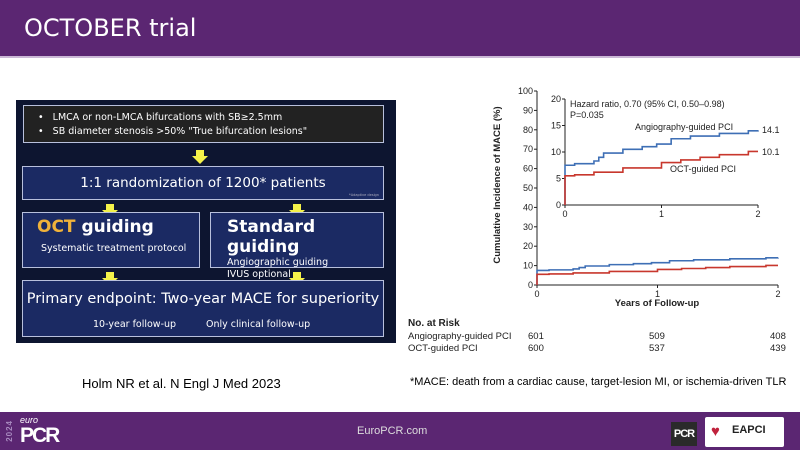 This screenshot has height=450, width=800. I want to click on risk-value: 600, so click(536, 348).